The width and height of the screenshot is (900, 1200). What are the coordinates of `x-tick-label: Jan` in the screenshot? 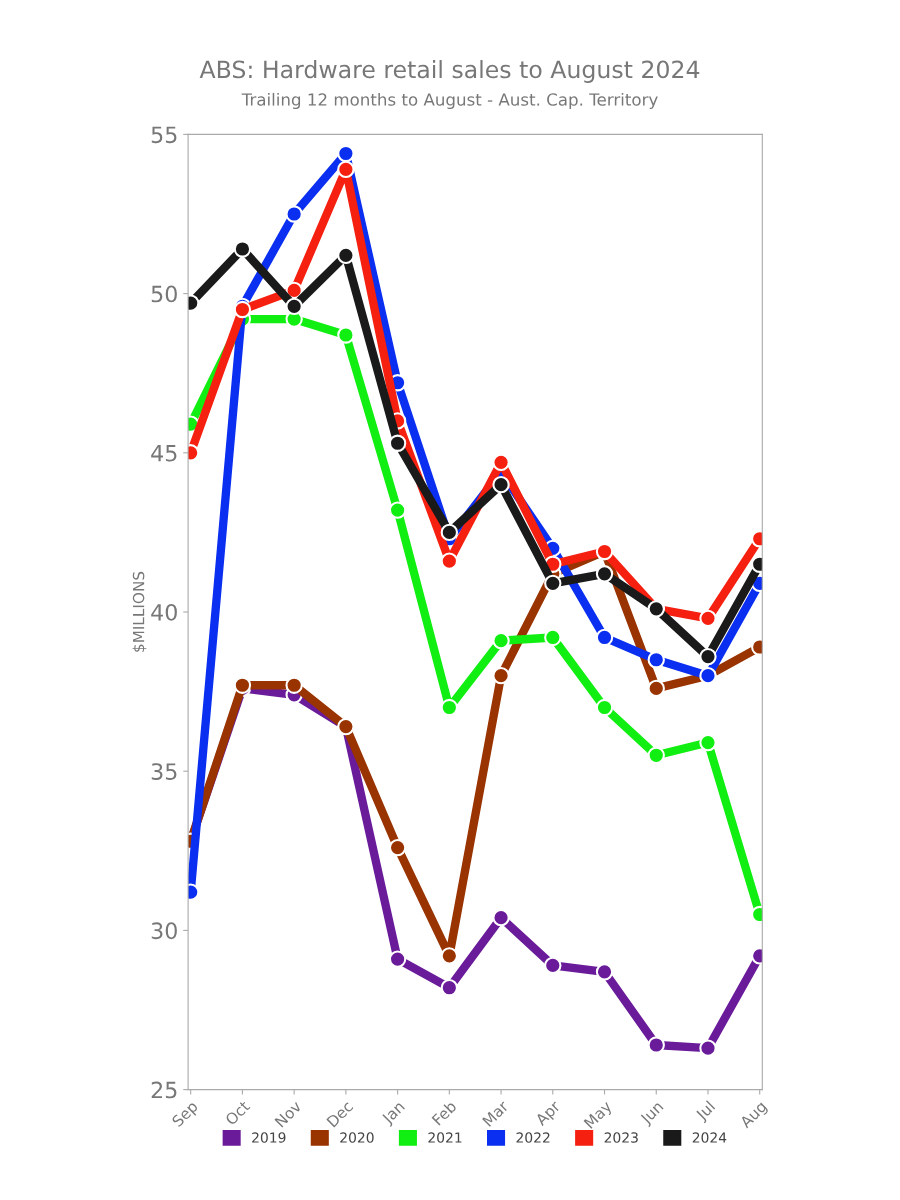 It's located at (394, 1113).